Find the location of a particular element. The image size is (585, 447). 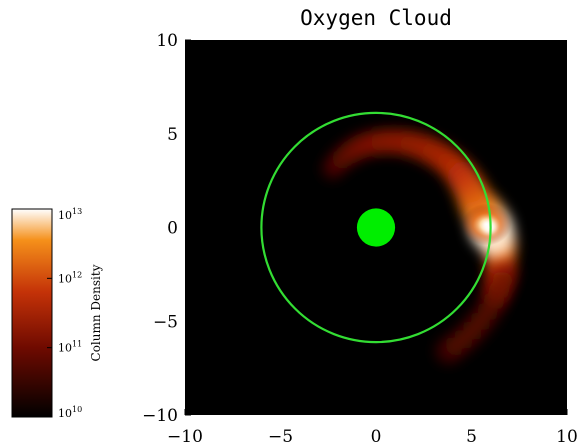

y-tick-label: 0 is located at coordinates (172, 229).